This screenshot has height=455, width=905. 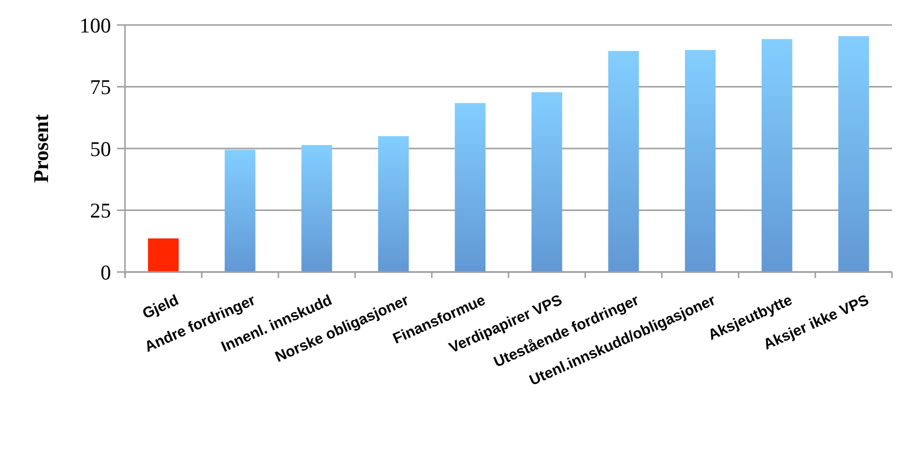 I want to click on x-tick-label: Gjeld, so click(x=161, y=307).